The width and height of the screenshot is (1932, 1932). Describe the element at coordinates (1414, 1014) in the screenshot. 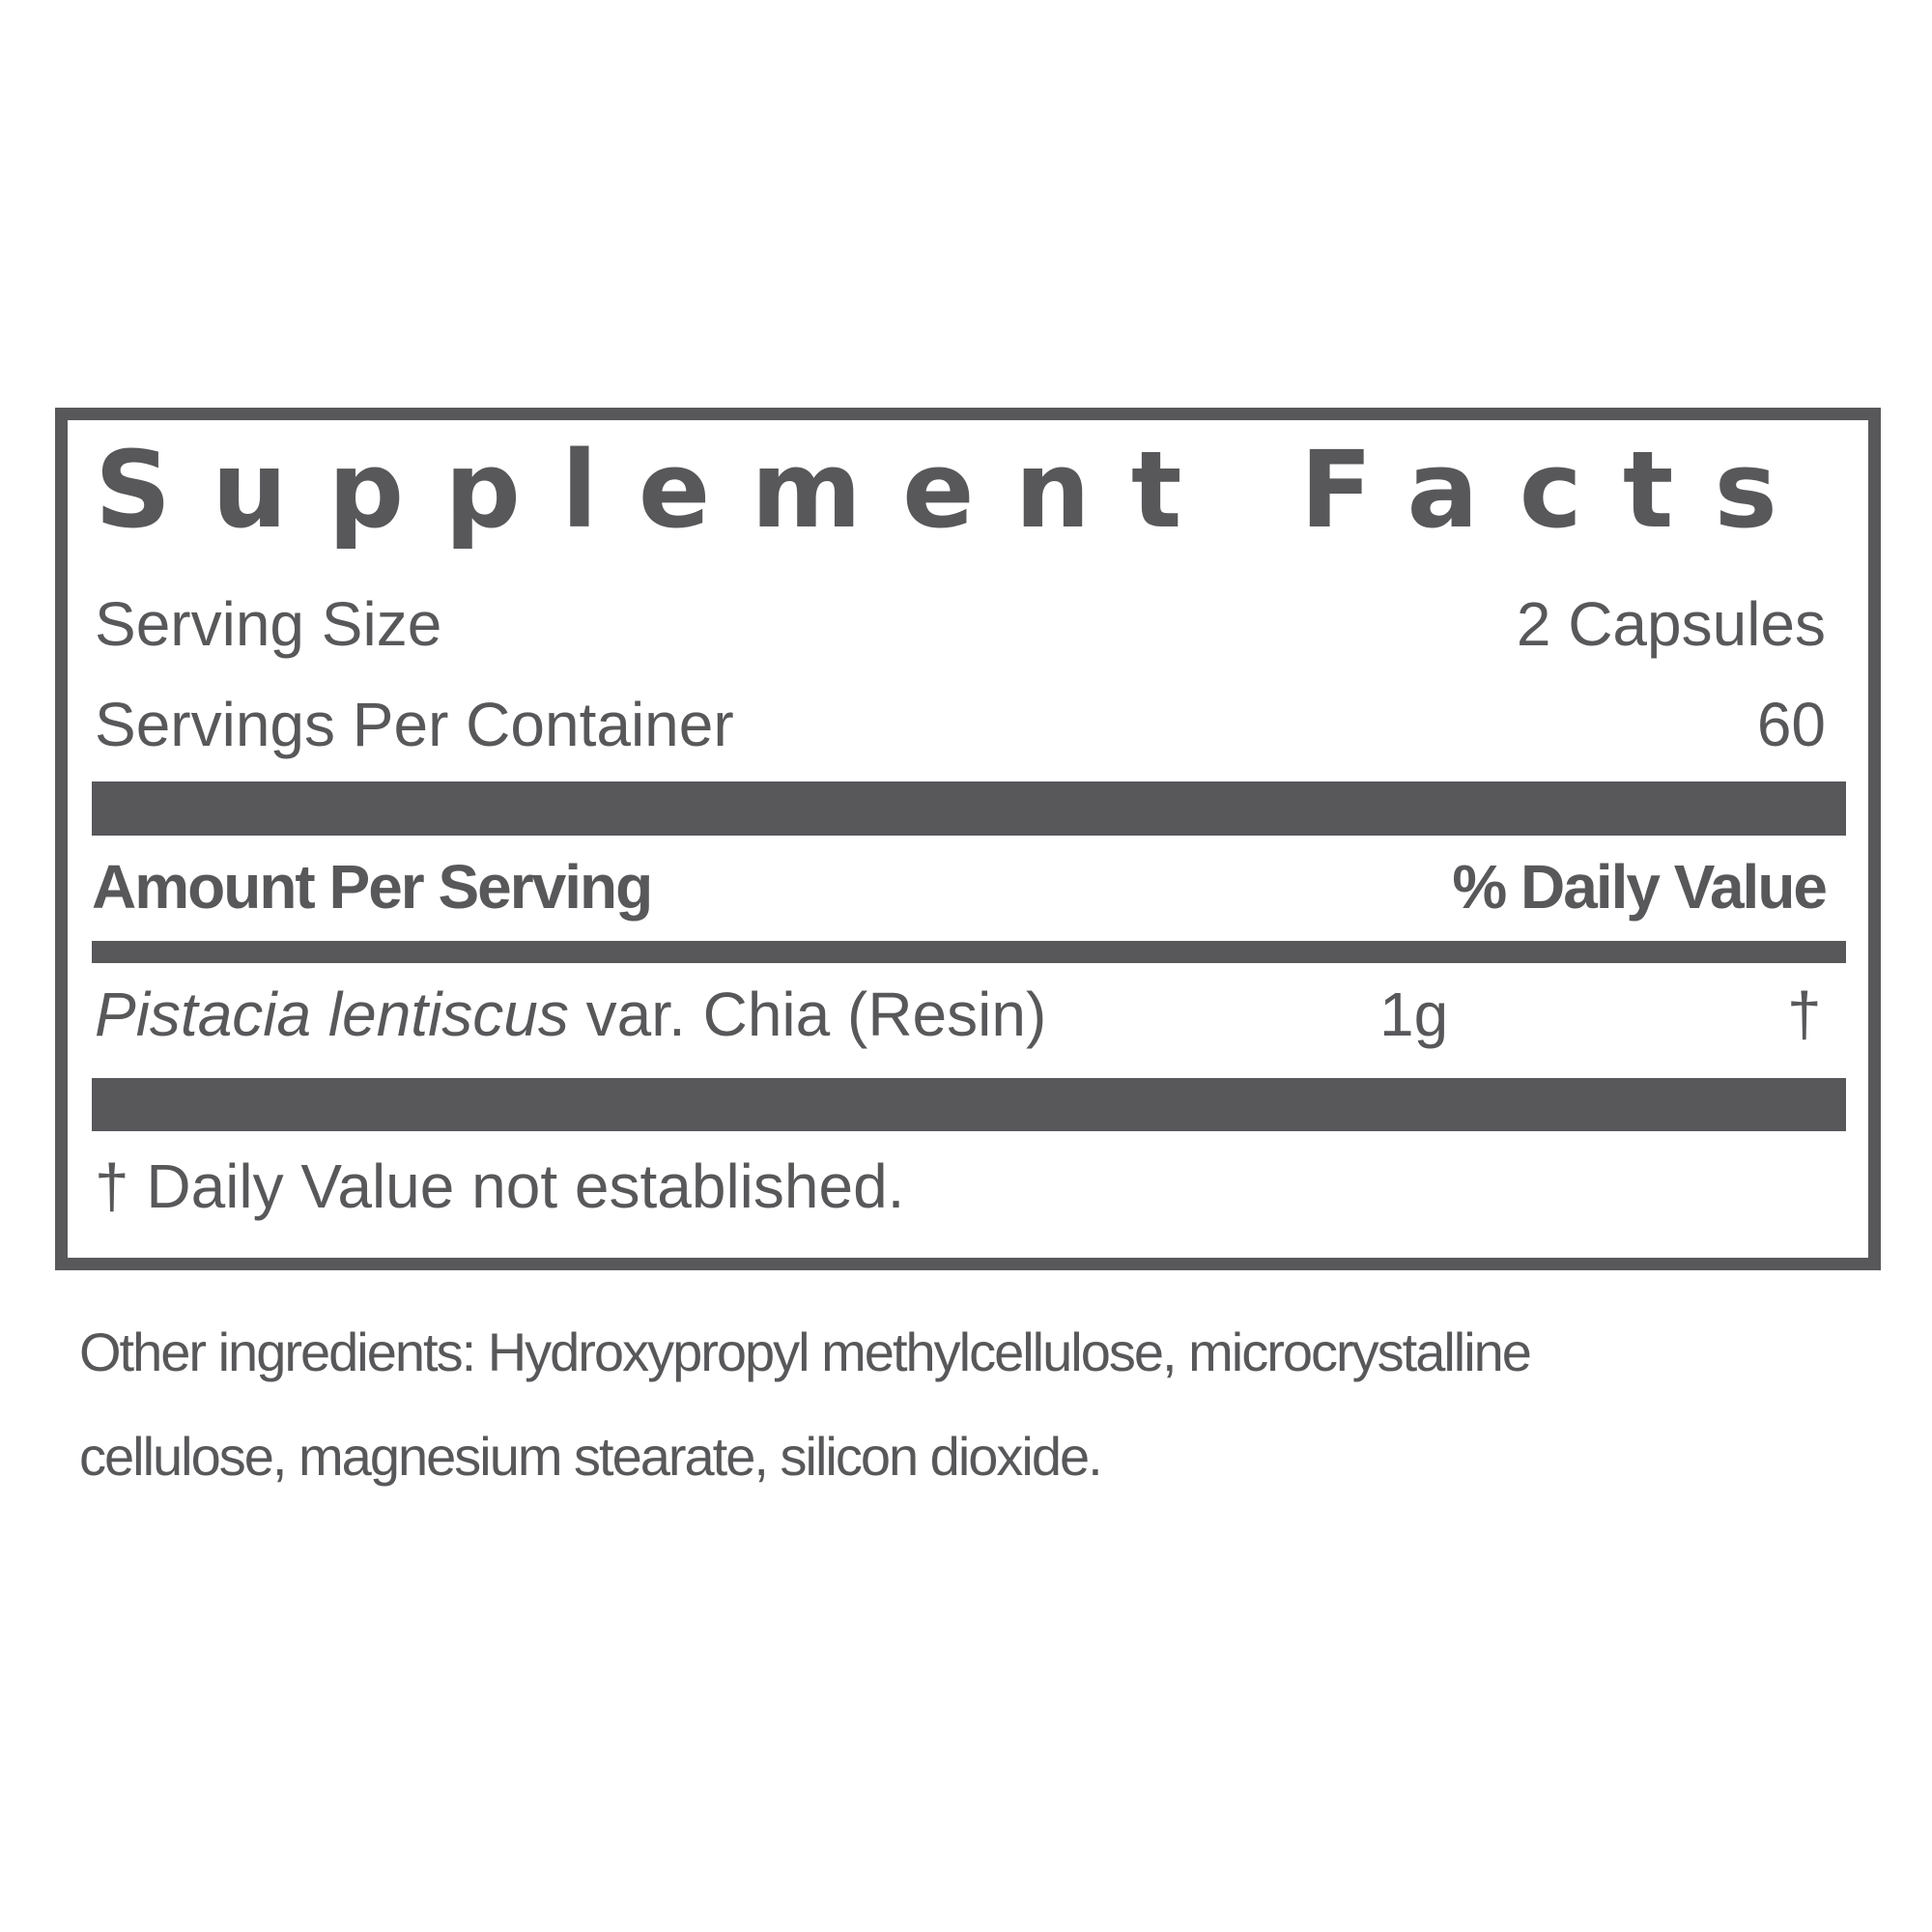

I see `ingredient-amount: 1g` at that location.